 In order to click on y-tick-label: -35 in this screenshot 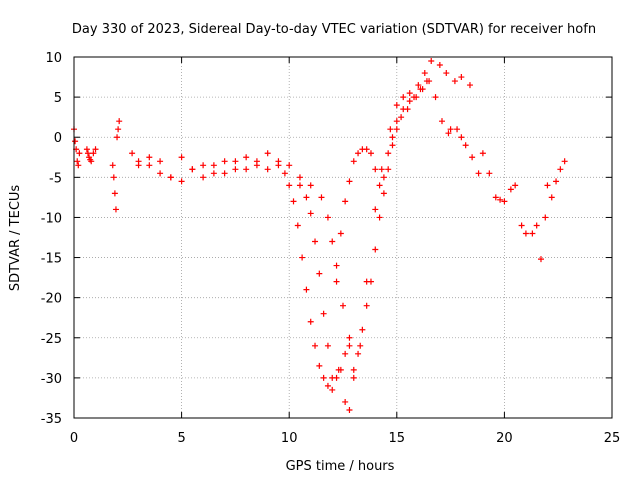, I will do `click(51, 419)`.